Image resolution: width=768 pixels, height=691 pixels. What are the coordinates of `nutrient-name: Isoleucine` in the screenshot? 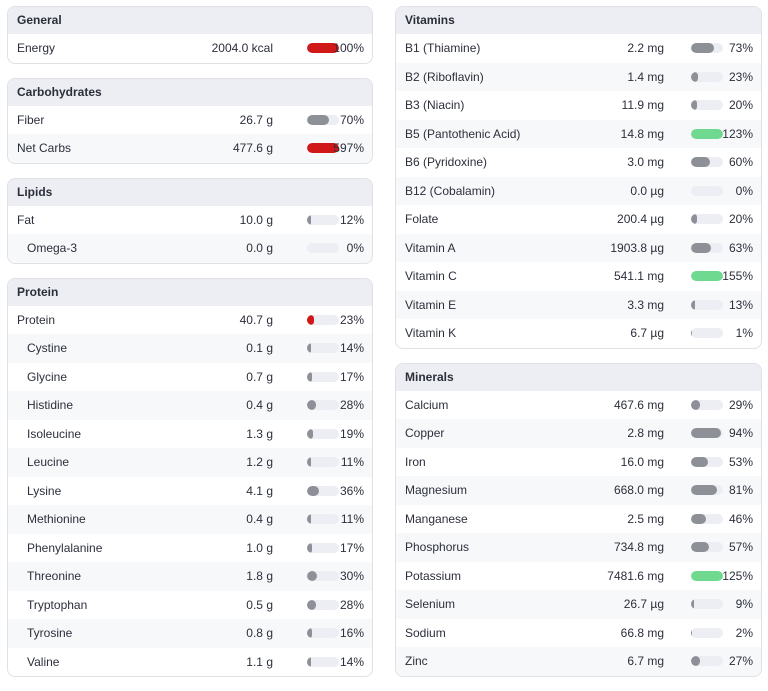 It's located at (54, 434).